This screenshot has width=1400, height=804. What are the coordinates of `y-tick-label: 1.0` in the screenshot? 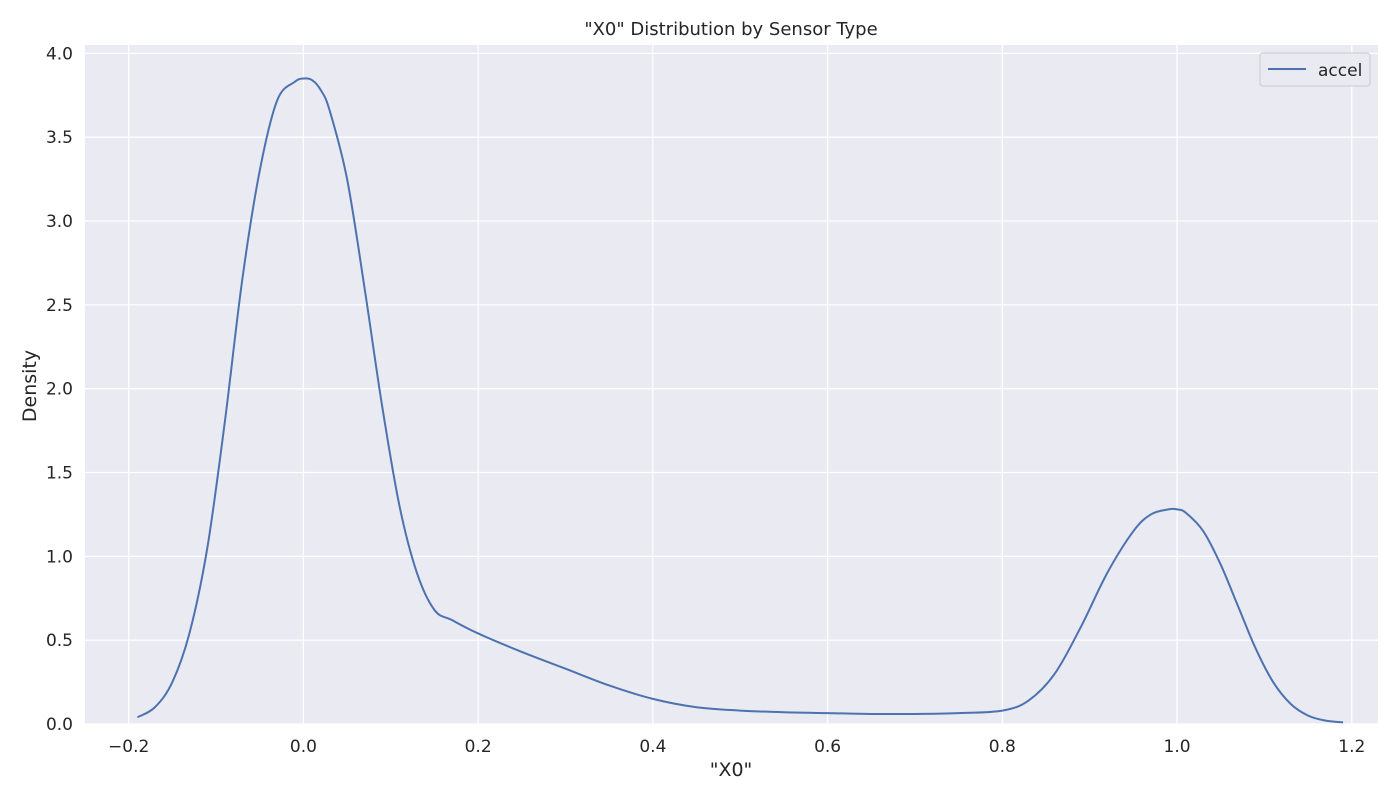 It's located at (59, 557).